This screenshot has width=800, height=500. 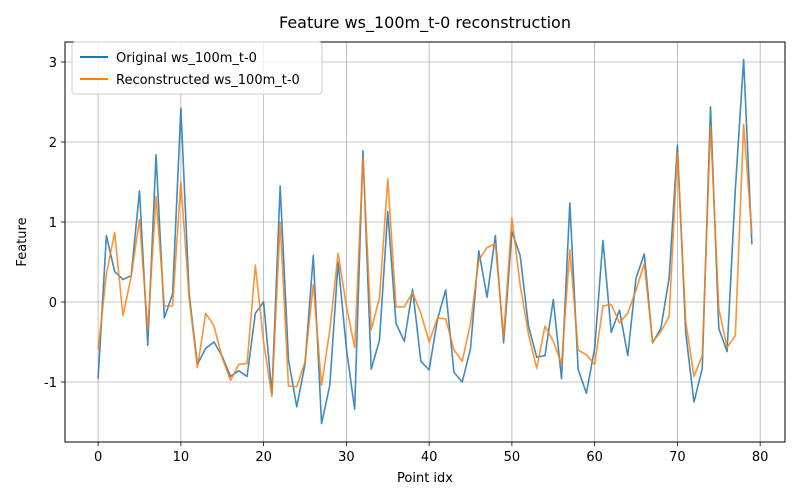 I want to click on y-tick-label: 2, so click(x=53, y=143).